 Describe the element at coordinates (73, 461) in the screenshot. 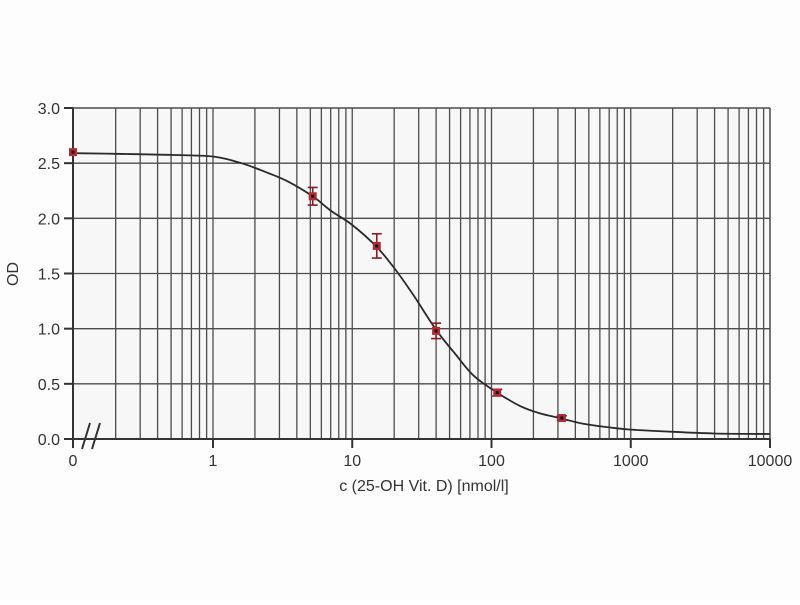

I see `x-tick-label: 0` at that location.